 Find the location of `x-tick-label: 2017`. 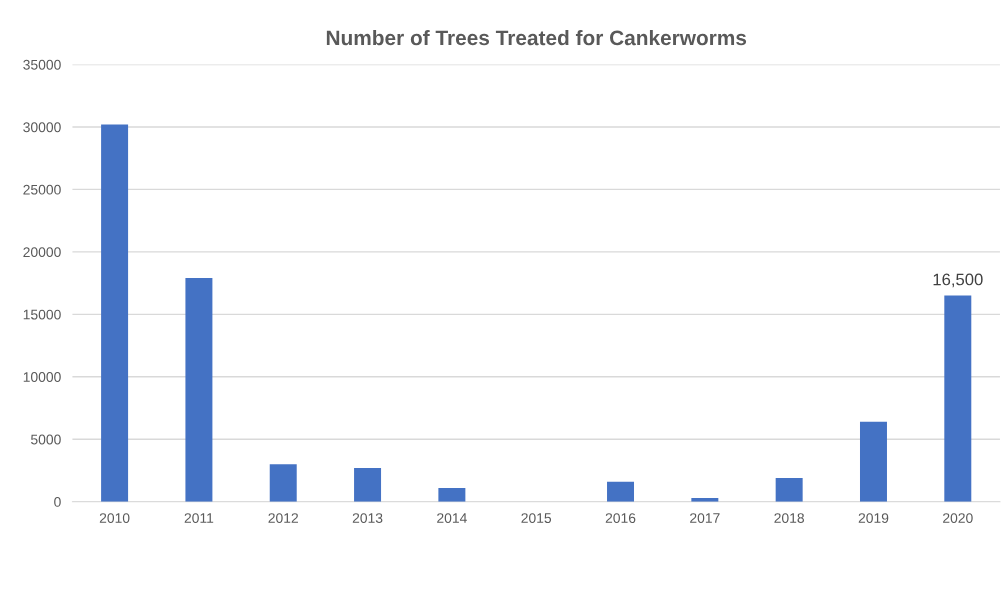

x-tick-label: 2017 is located at coordinates (705, 518).